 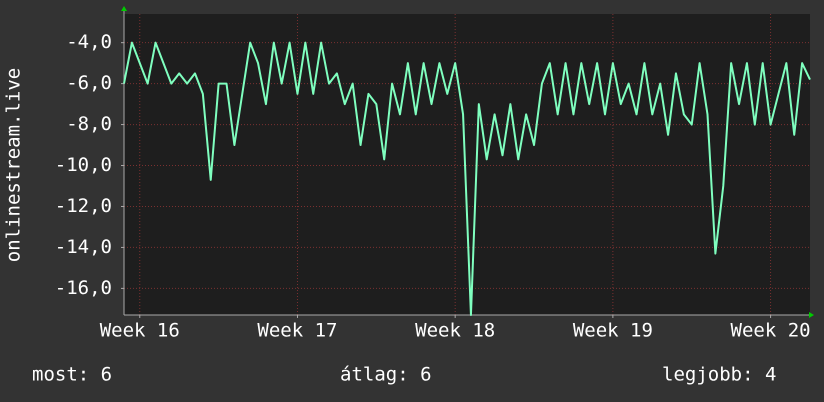 What do you see at coordinates (140, 331) in the screenshot?
I see `x-tick-label: Week 16` at bounding box center [140, 331].